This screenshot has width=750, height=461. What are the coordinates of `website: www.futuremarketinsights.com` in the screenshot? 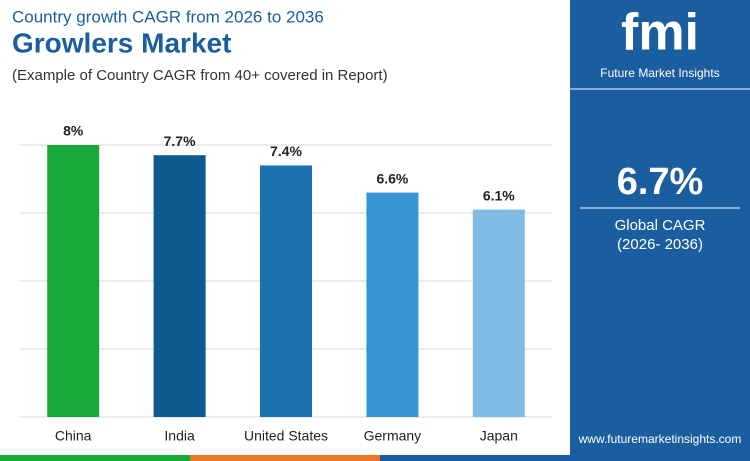 It's located at (660, 439).